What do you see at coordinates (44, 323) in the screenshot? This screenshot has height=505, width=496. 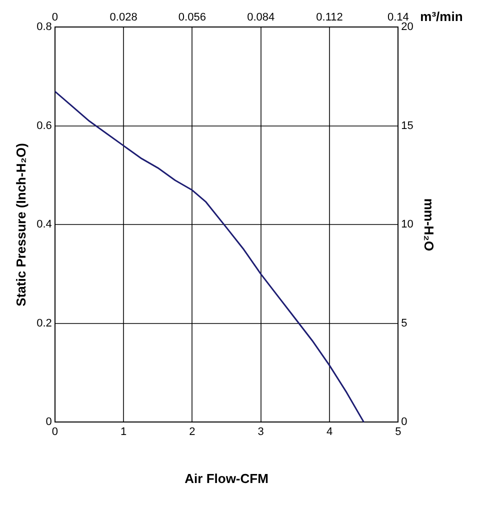 I see `y-tick-label: 0.2` at bounding box center [44, 323].